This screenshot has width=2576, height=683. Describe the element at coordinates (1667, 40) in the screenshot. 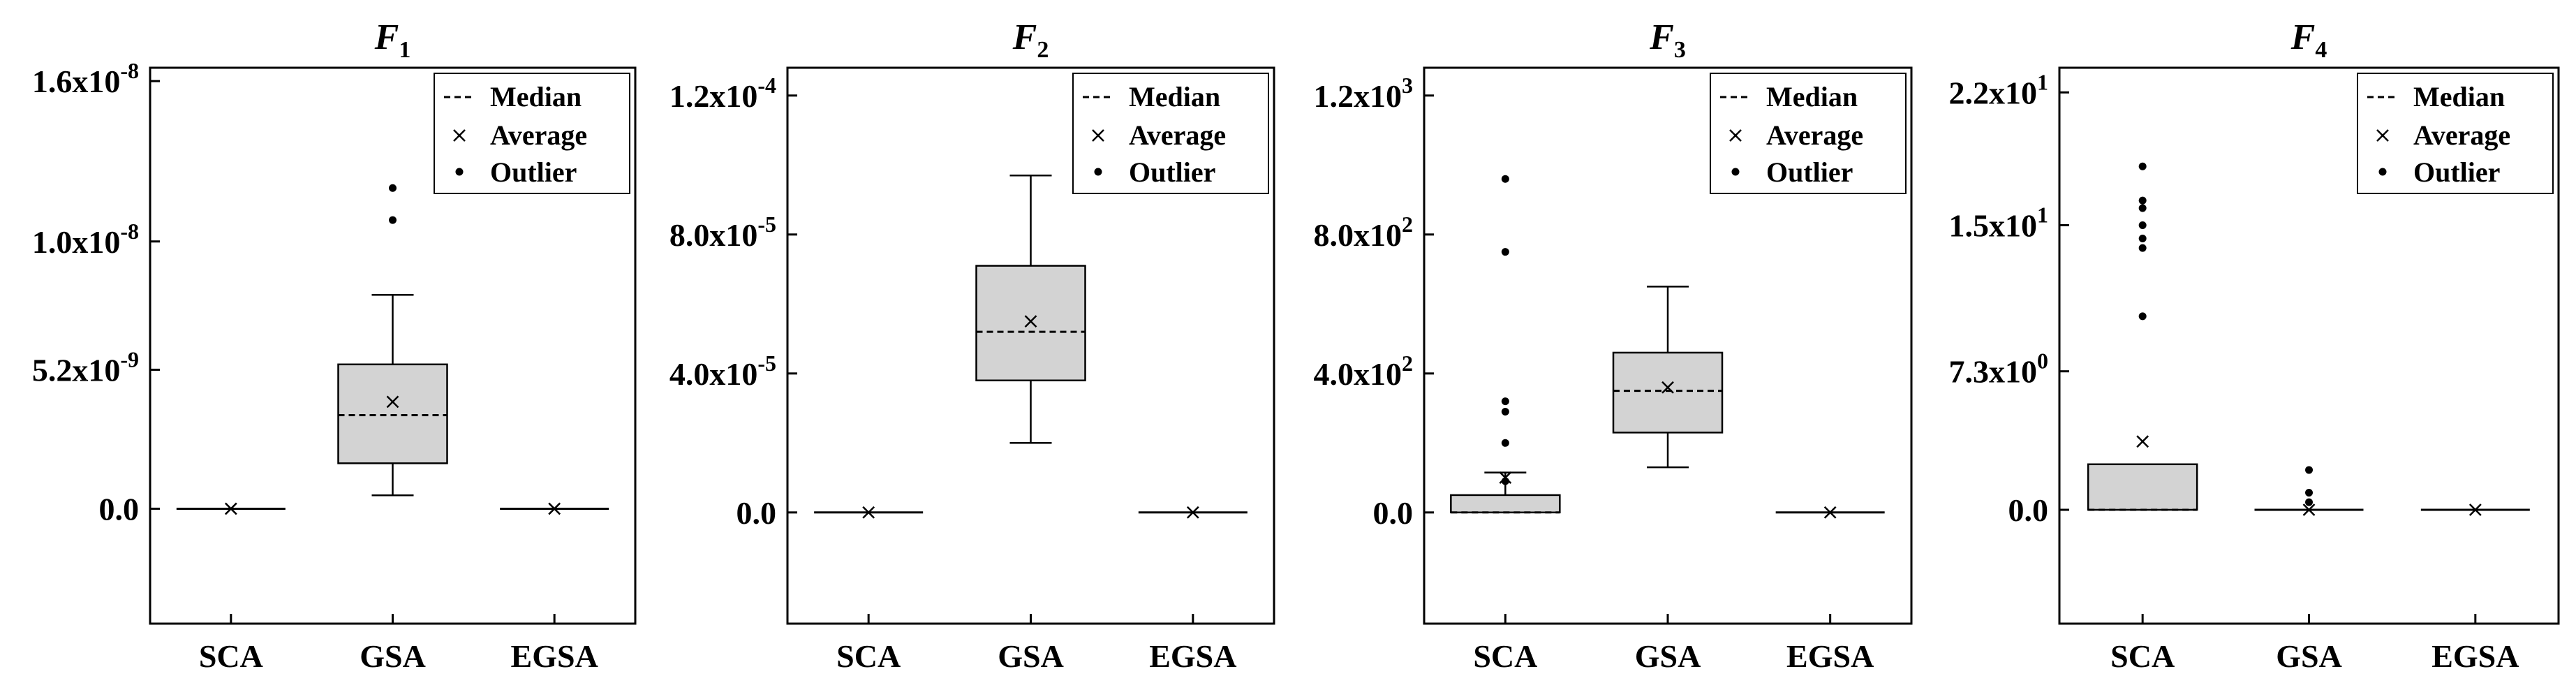

I see `chart-title: F3` at that location.